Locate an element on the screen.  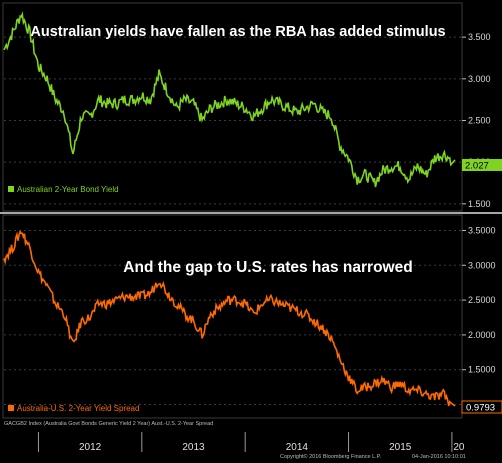
top-last-value-badge: 2.027 is located at coordinates (482, 165).